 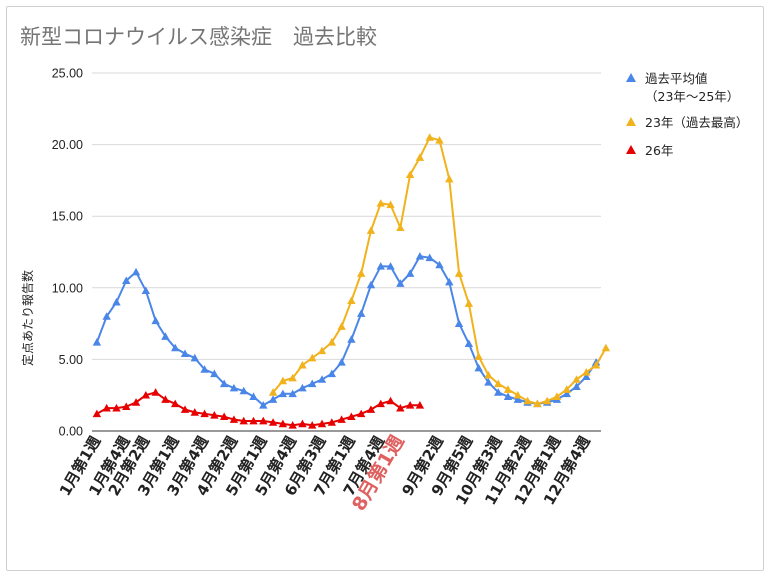 What do you see at coordinates (27, 318) in the screenshot?
I see `y-axis-label: 定点あたり報告数` at bounding box center [27, 318].